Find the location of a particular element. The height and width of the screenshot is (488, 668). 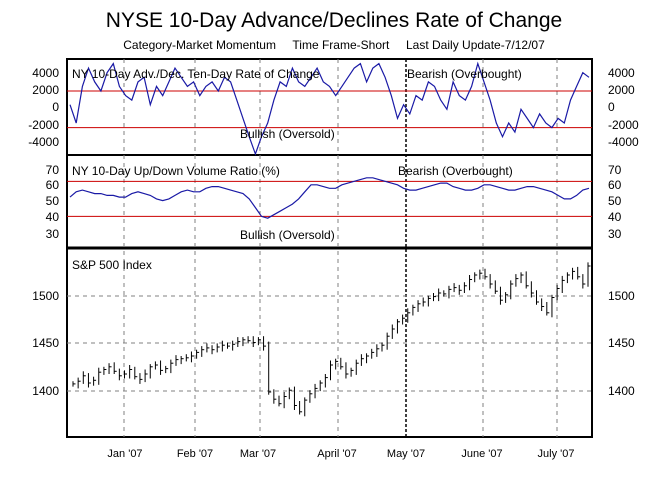

y-tick-label-left: 1450 is located at coordinates (45, 343).